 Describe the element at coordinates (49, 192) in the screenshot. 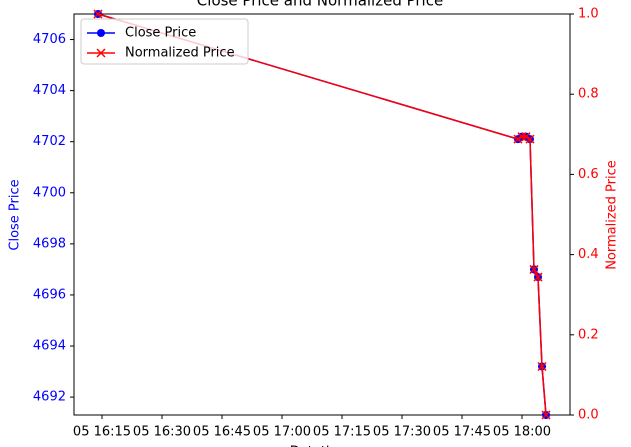

I see `y-tick-label: 4700` at that location.